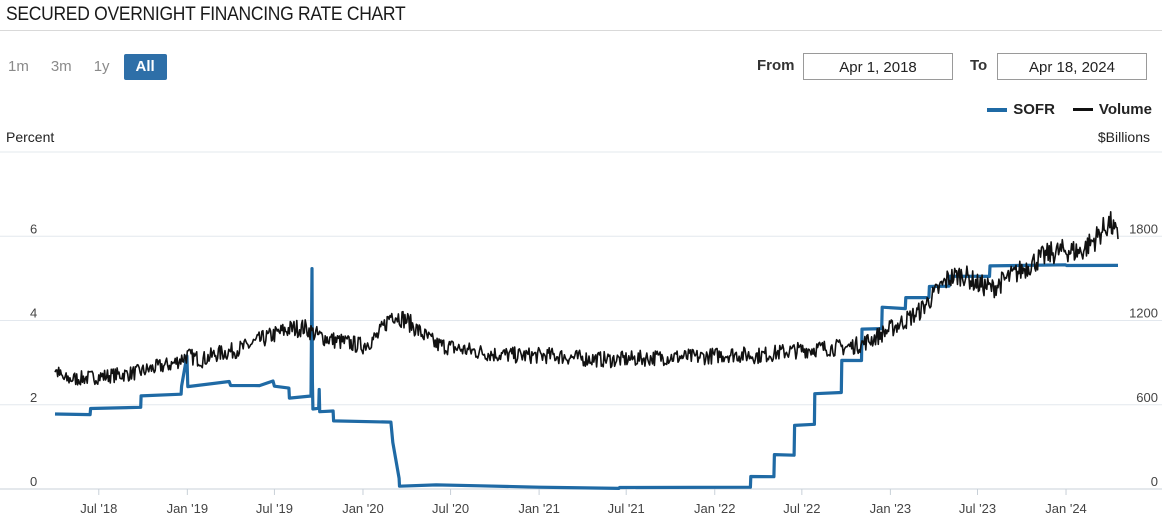 This screenshot has height=530, width=1174. What do you see at coordinates (30, 137) in the screenshot?
I see `y-left-axis-title: Percent` at bounding box center [30, 137].